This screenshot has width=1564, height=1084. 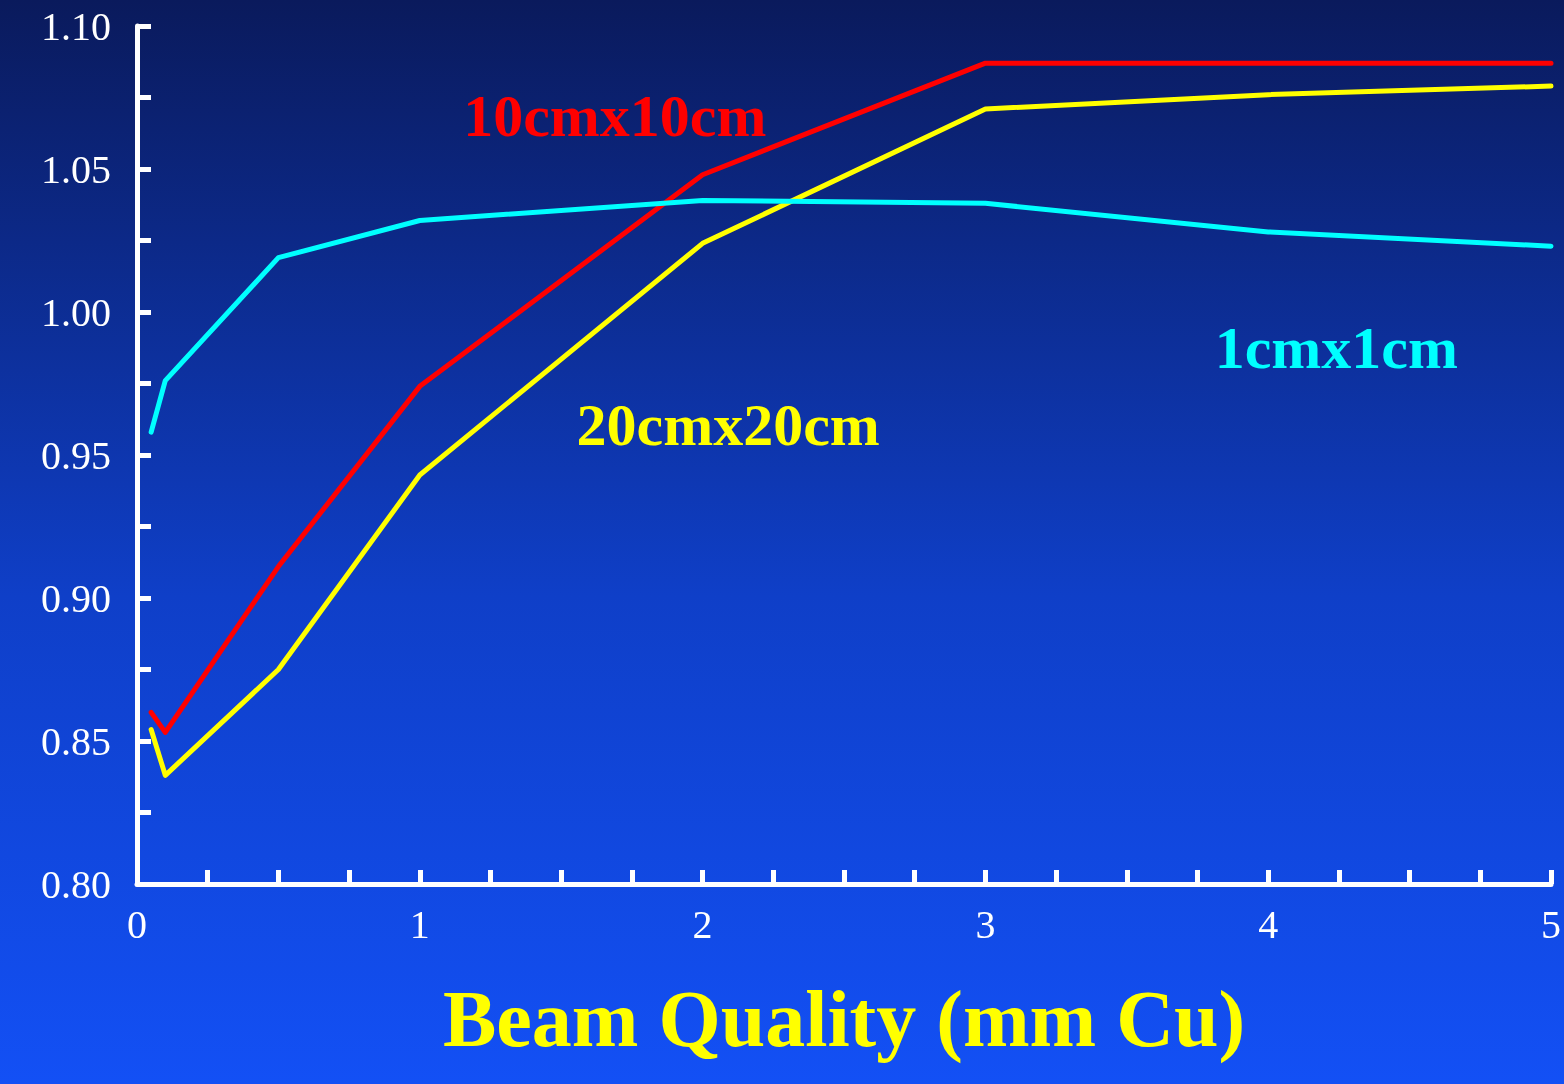 What do you see at coordinates (985, 924) in the screenshot?
I see `x-tick-label: 3` at bounding box center [985, 924].